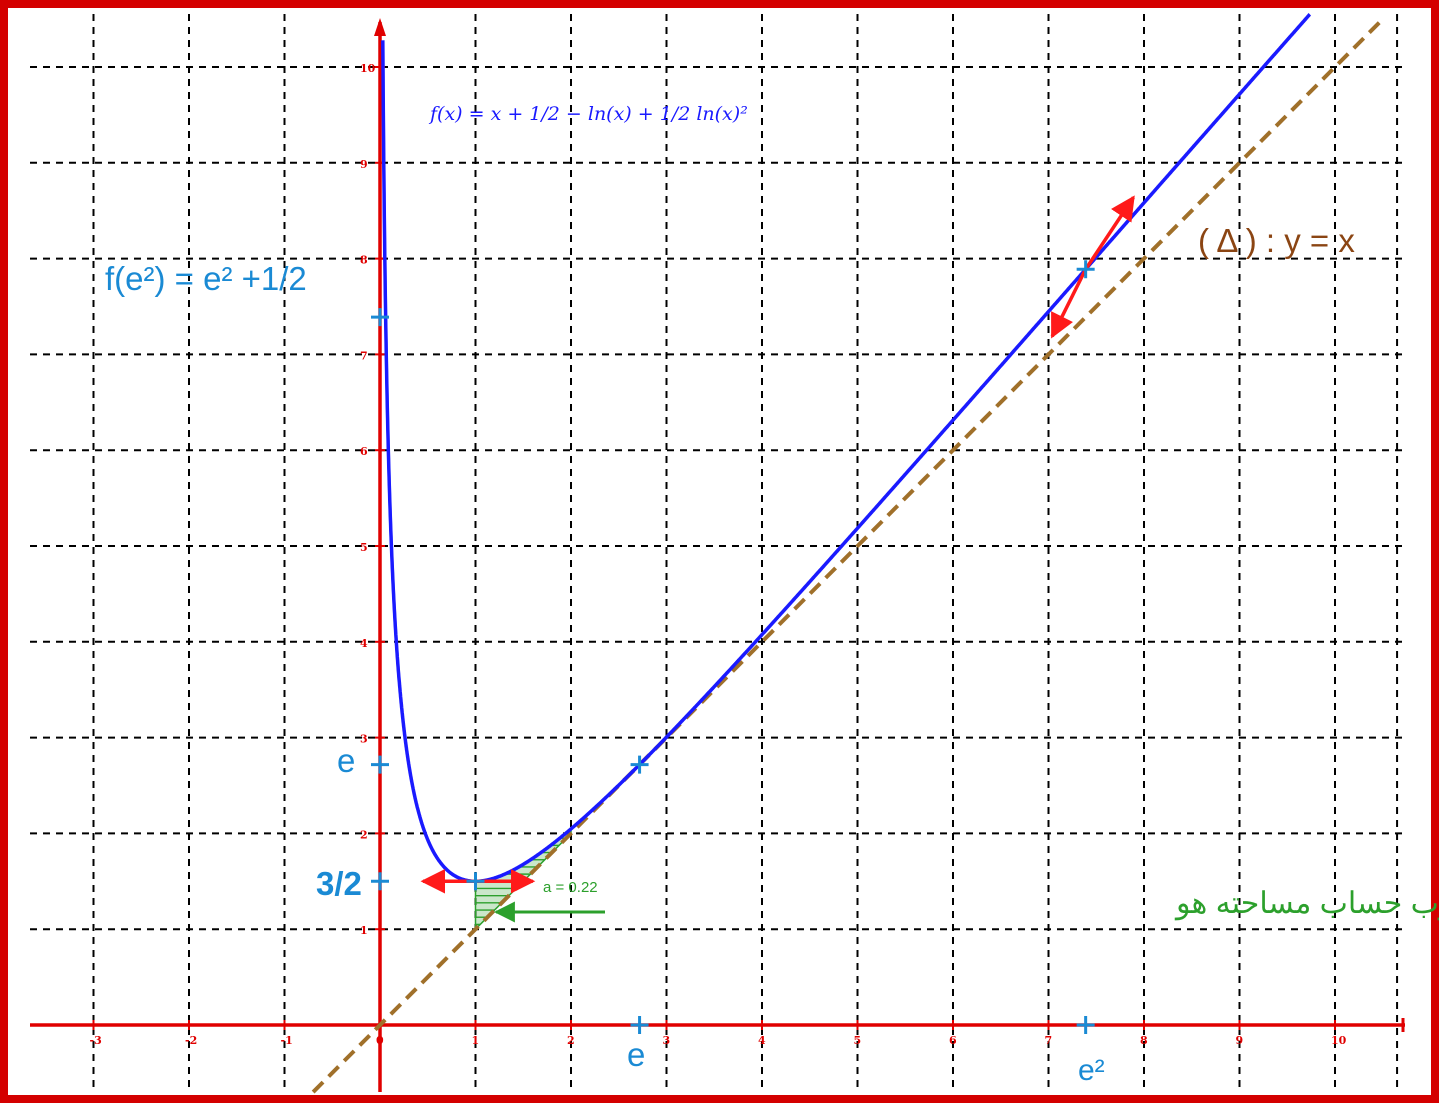 This screenshot has height=1103, width=1439. What do you see at coordinates (571, 1040) in the screenshot?
I see `x-tick-label: 2` at bounding box center [571, 1040].